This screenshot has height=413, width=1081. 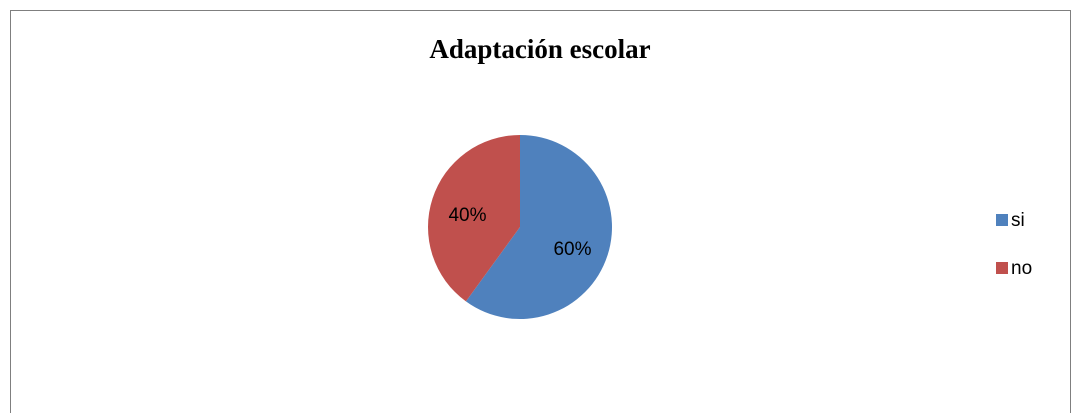 What do you see at coordinates (1021, 268) in the screenshot?
I see `legend-label: no` at bounding box center [1021, 268].